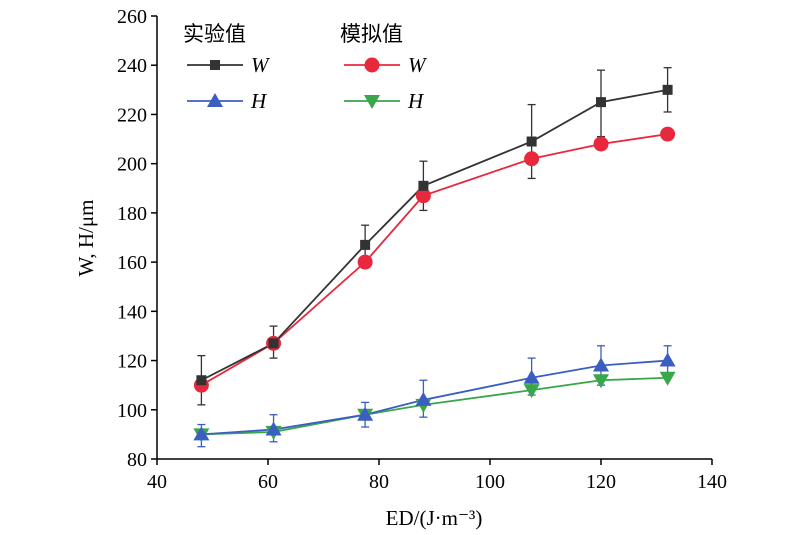  What do you see at coordinates (434, 518) in the screenshot?
I see `x-axis-label: ED/(J·m⁻³)` at bounding box center [434, 518].